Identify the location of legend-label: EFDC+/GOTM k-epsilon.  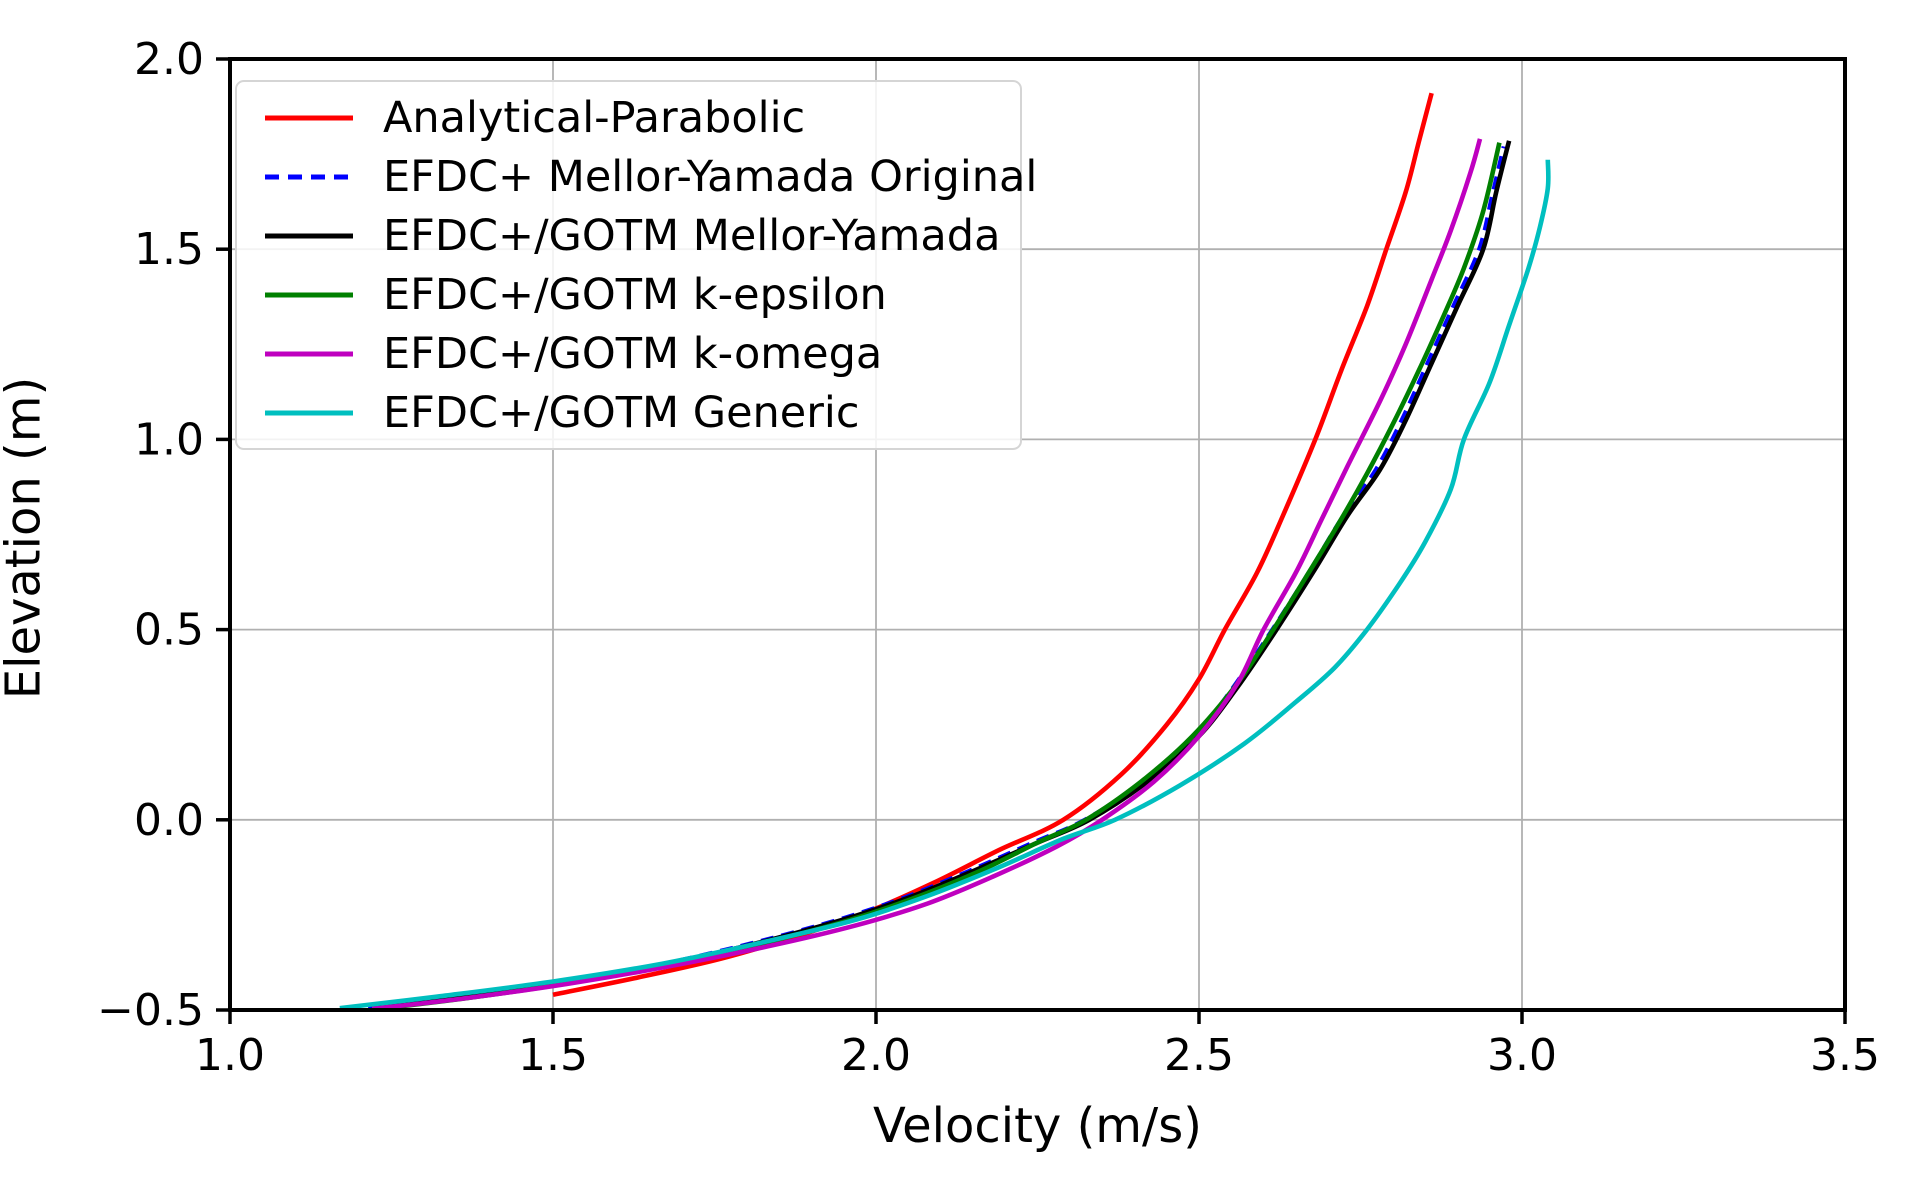
(635, 294).